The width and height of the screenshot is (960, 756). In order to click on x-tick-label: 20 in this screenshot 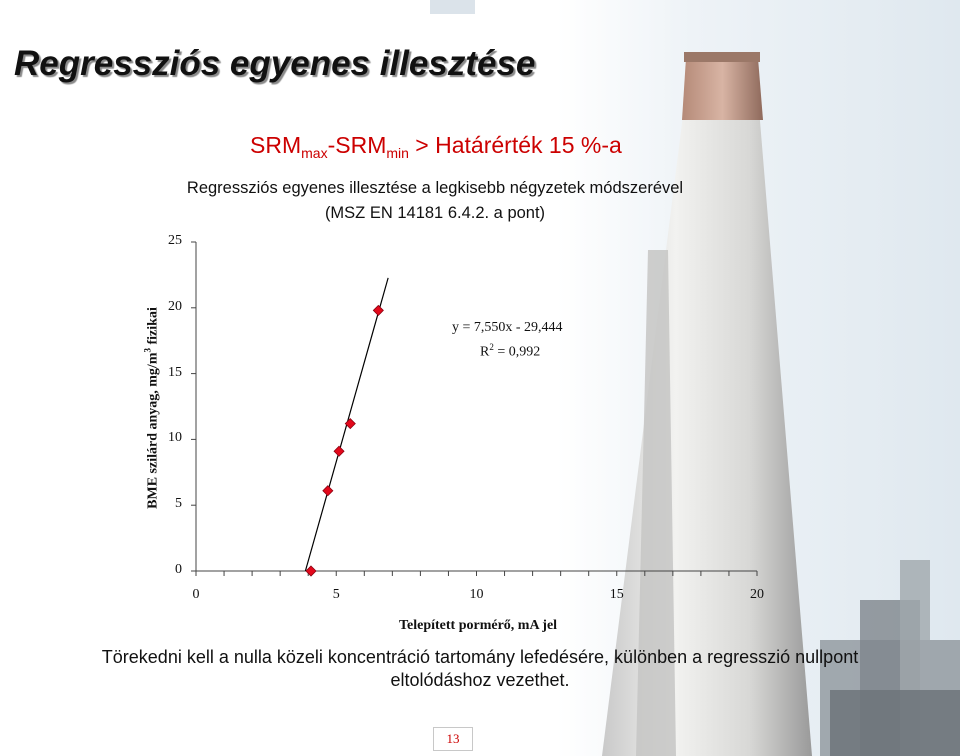, I will do `click(757, 594)`.